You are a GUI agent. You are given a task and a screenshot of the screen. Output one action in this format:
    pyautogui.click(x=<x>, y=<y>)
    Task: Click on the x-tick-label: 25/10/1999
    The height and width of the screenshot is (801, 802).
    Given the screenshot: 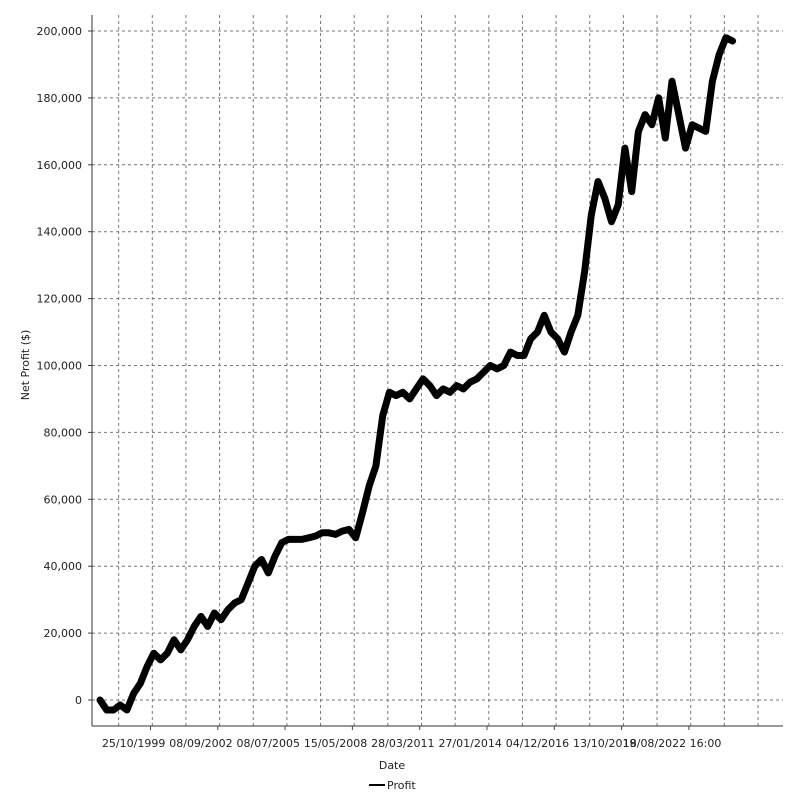 What is the action you would take?
    pyautogui.click(x=133, y=743)
    